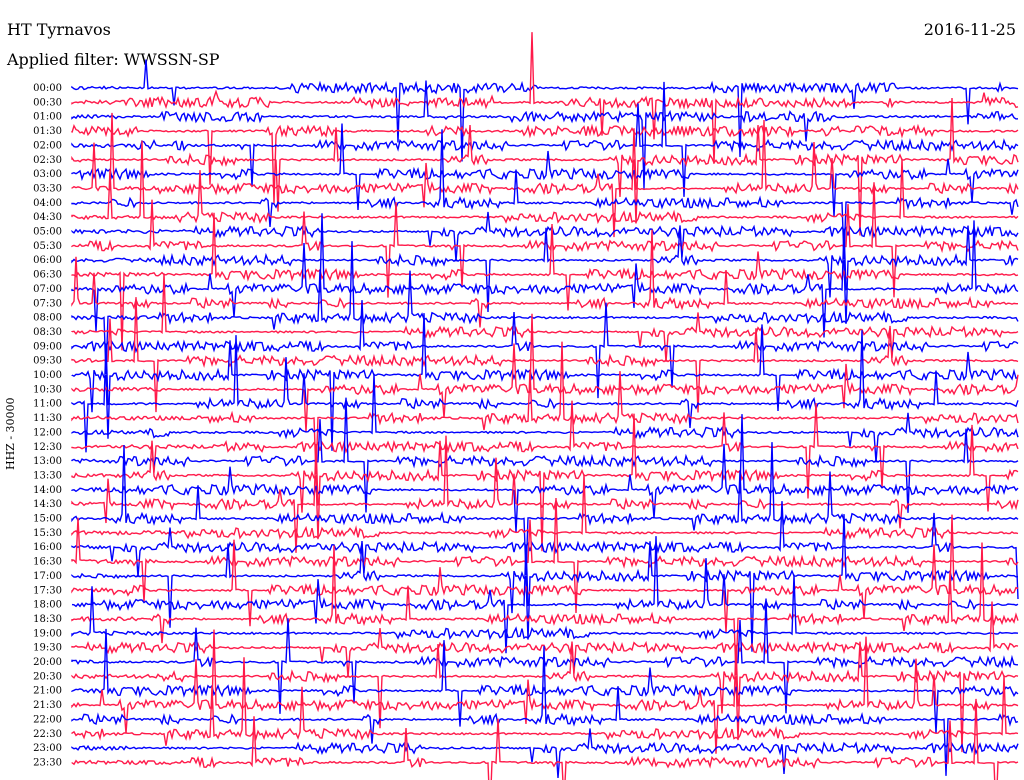 The height and width of the screenshot is (780, 1024). What do you see at coordinates (47, 590) in the screenshot?
I see `time-tick-label: 17:30` at bounding box center [47, 590].